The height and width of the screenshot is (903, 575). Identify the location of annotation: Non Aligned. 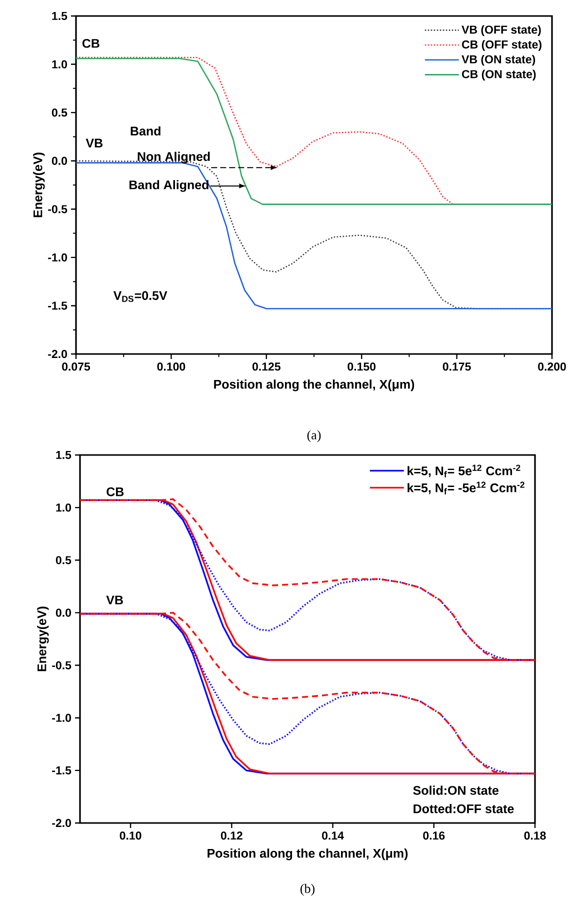
(174, 158).